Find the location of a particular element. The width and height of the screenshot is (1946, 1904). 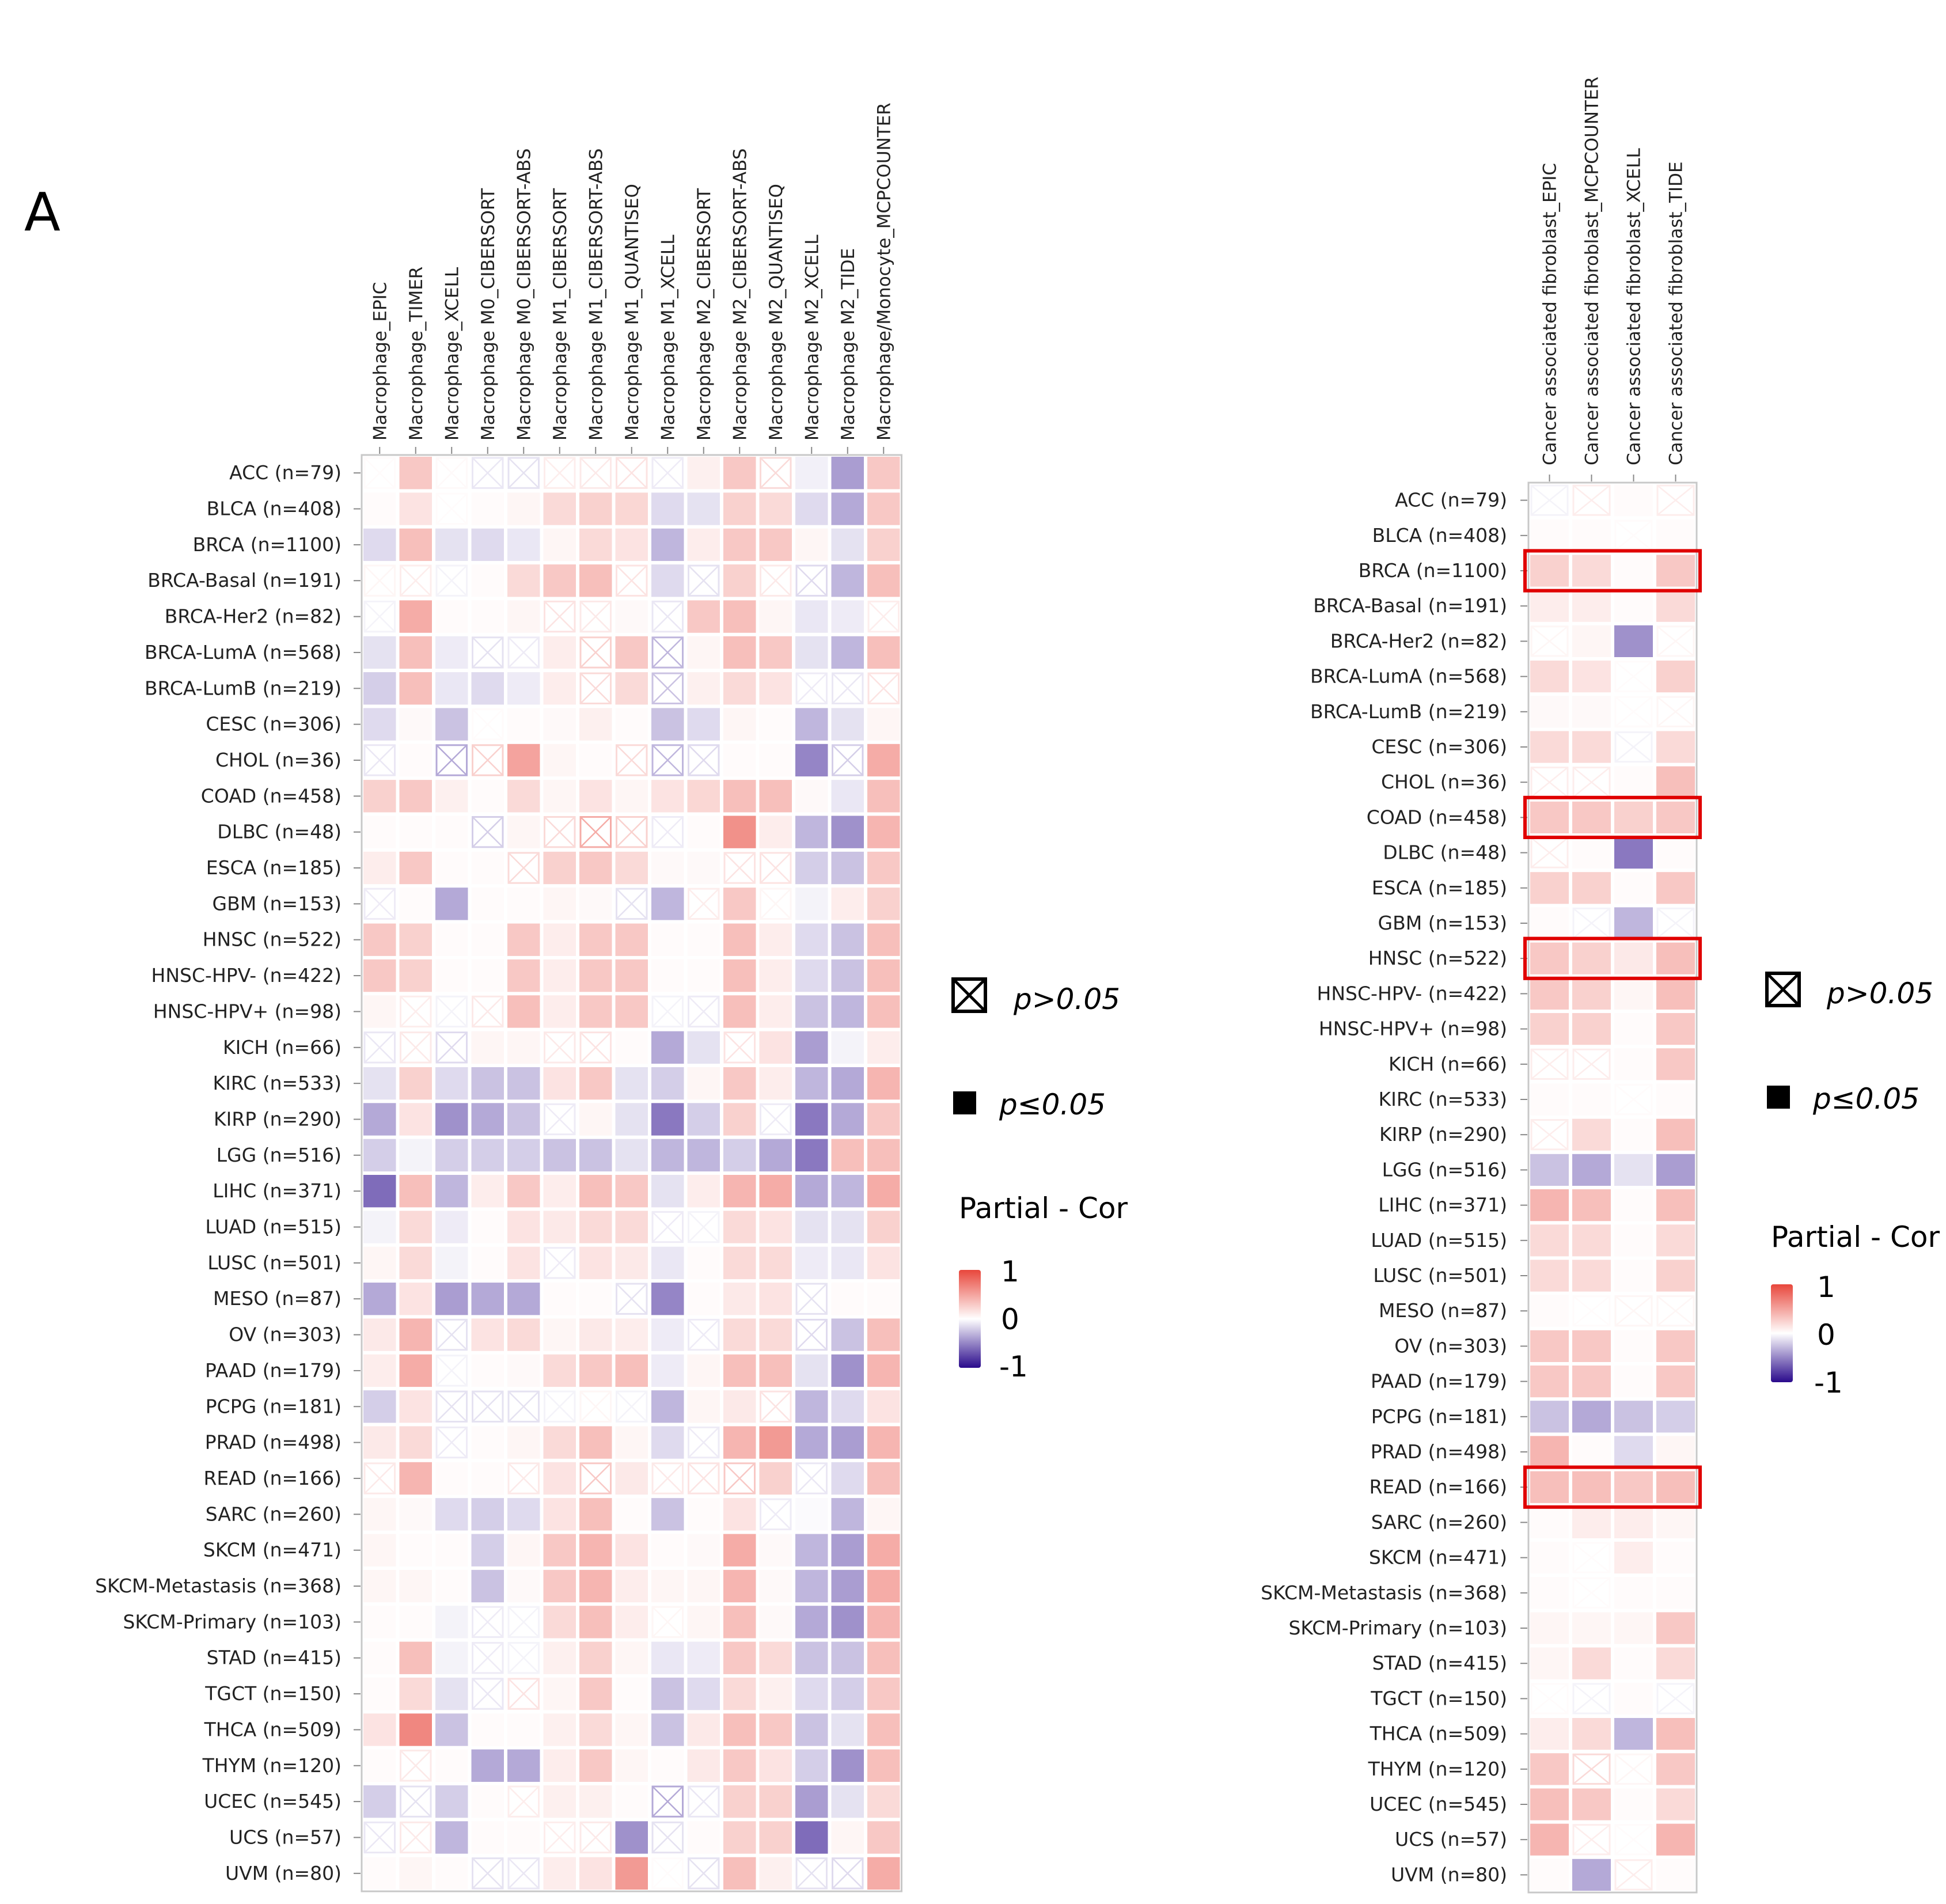

row-label: THYM (n=120) is located at coordinates (272, 1766).